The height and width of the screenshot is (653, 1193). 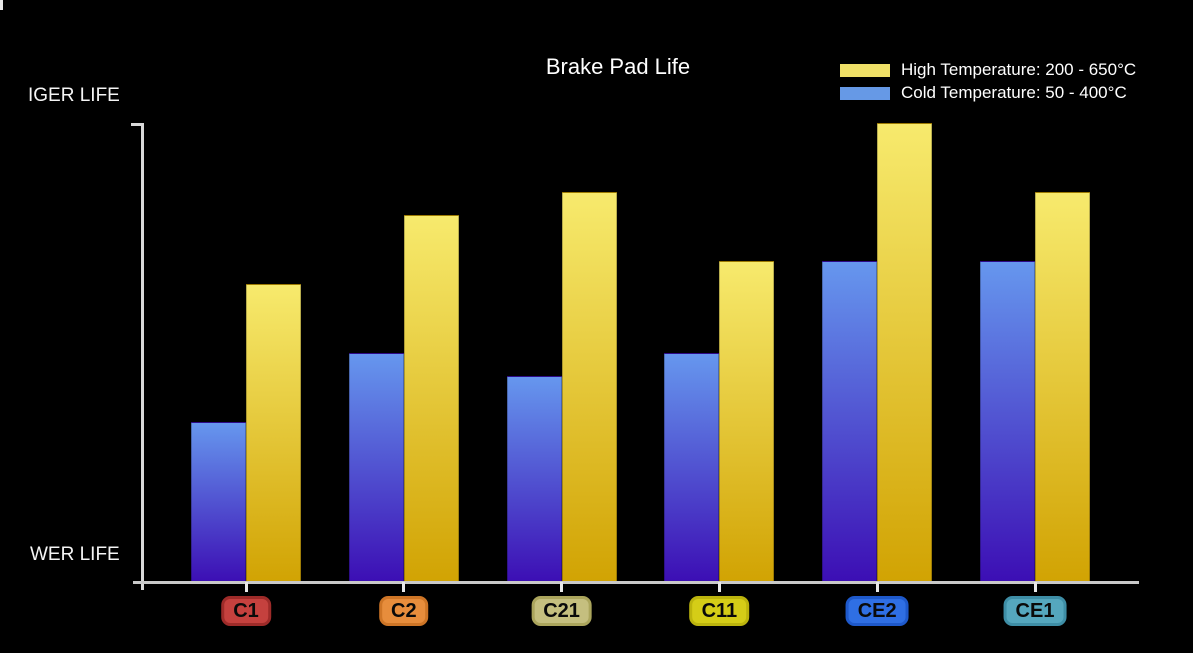 What do you see at coordinates (1035, 587) in the screenshot?
I see `x-axis-tick-ce1` at bounding box center [1035, 587].